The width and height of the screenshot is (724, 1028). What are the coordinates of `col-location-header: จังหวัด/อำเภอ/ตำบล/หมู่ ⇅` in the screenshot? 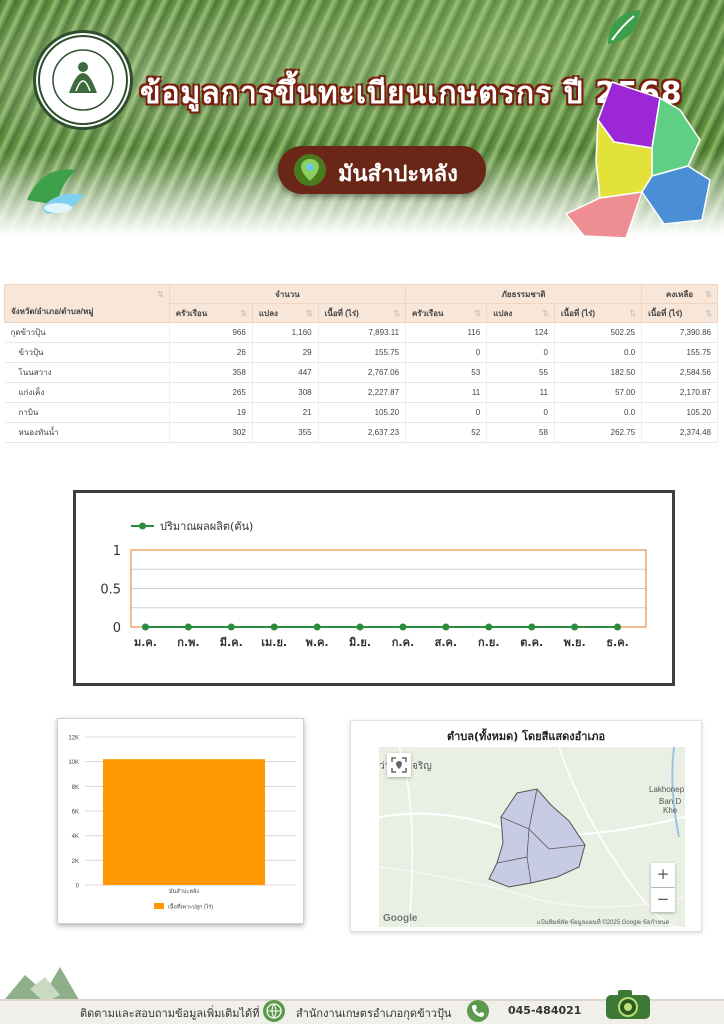 It's located at (87, 303).